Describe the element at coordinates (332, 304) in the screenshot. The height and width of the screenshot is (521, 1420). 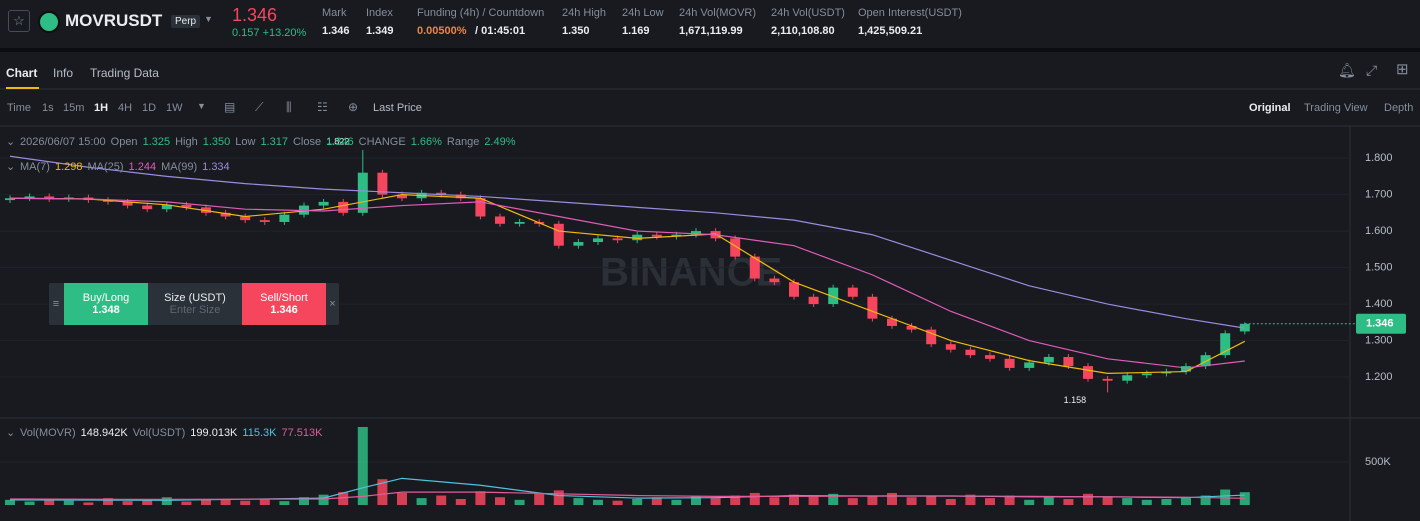
I see `close-button: ×` at that location.